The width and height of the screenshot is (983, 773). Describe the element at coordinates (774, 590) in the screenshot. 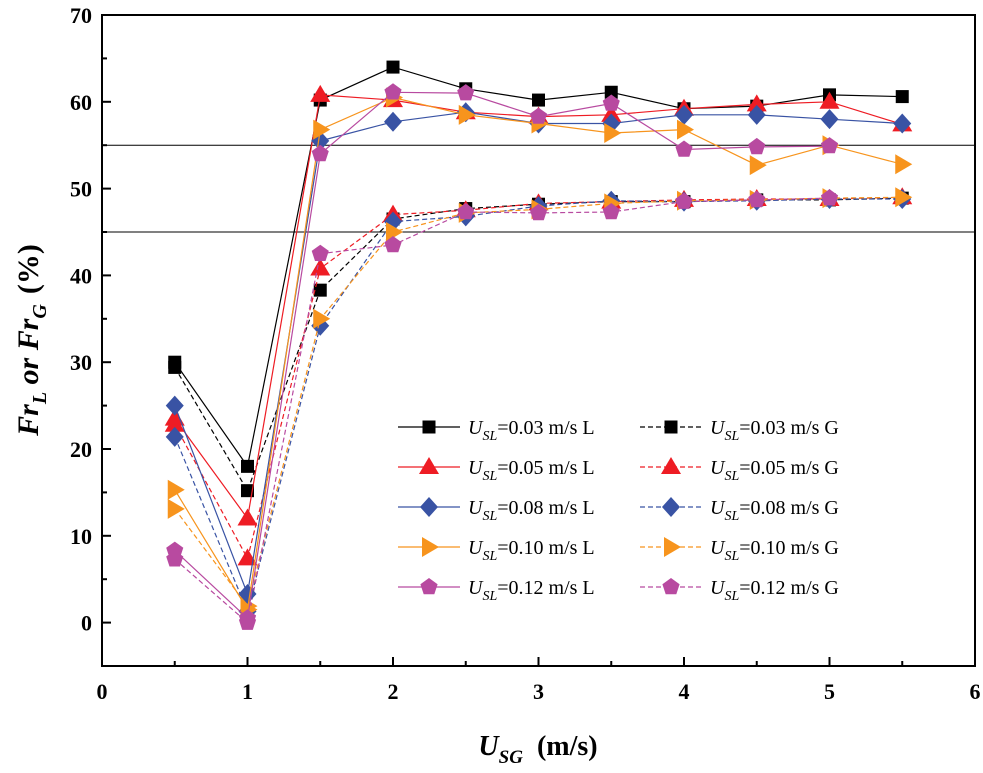

I see `legend-label: USL=0.12 m/s G` at that location.